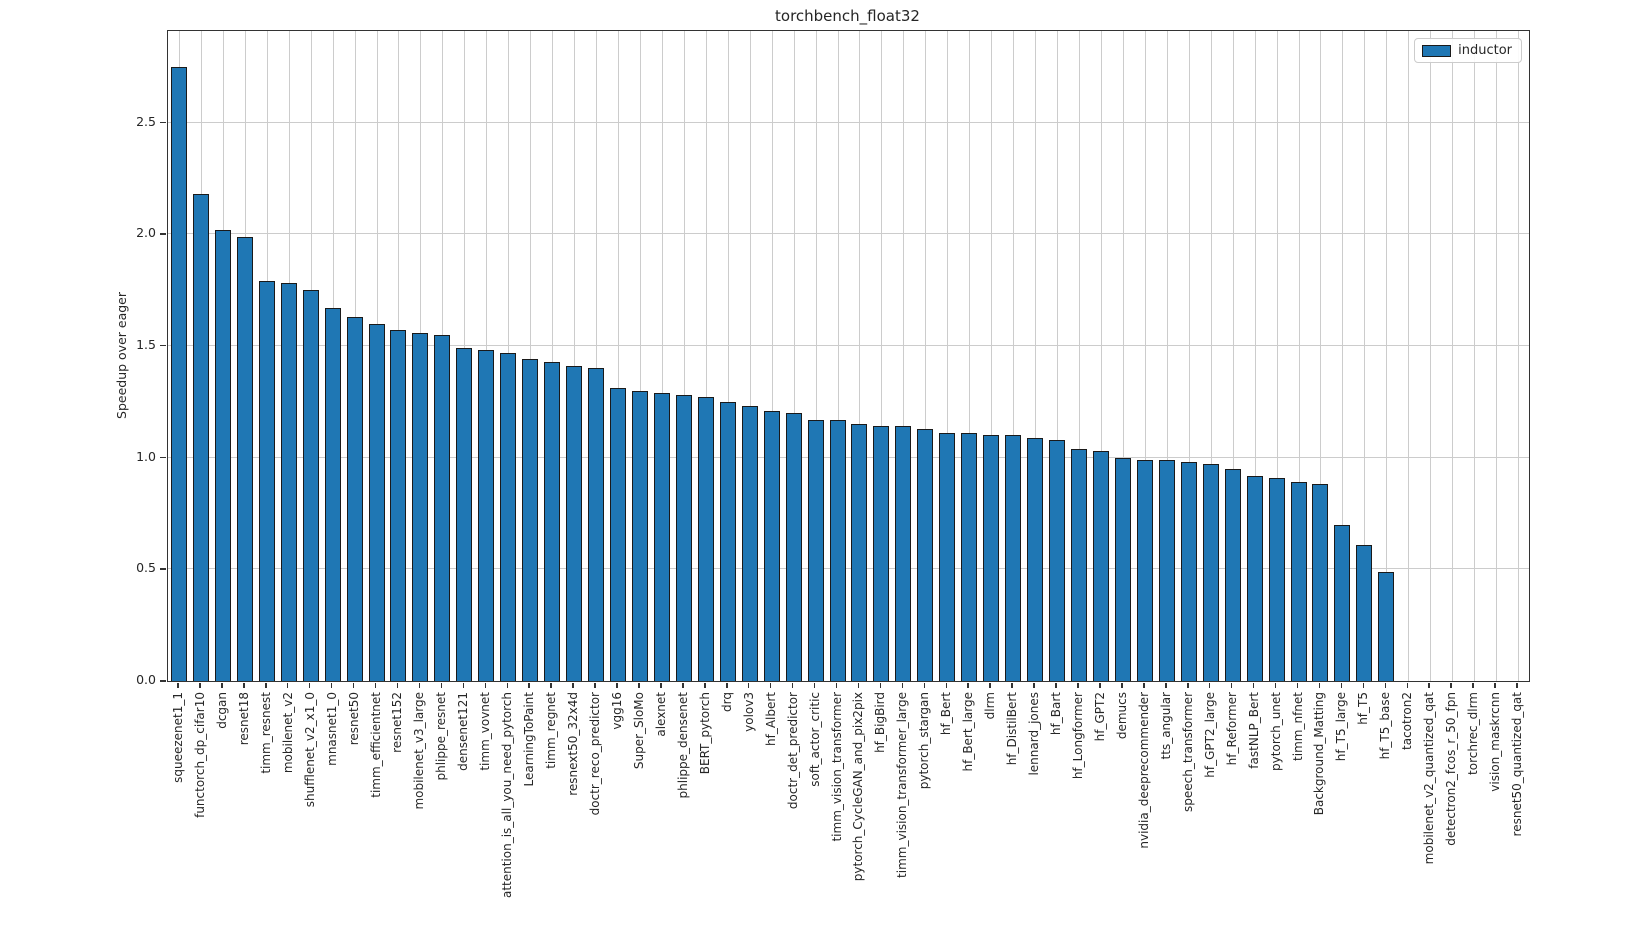  I want to click on bar-hf_GPT2_large, so click(1210, 572).